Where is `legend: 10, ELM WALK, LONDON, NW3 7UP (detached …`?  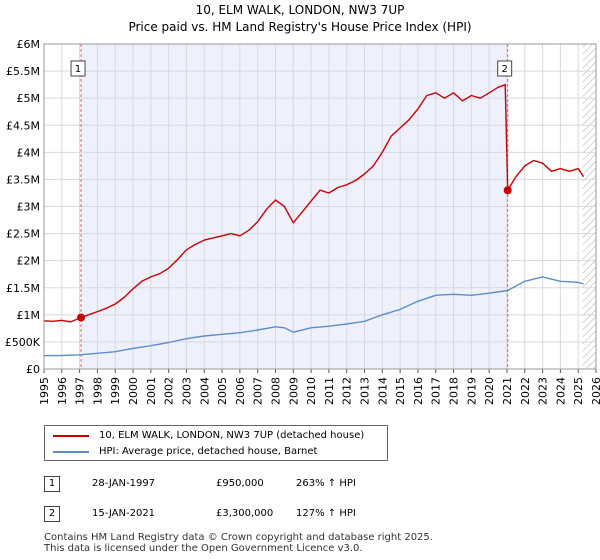 legend: 10, ELM WALK, LONDON, NW3 7UP (detached … is located at coordinates (216, 443).